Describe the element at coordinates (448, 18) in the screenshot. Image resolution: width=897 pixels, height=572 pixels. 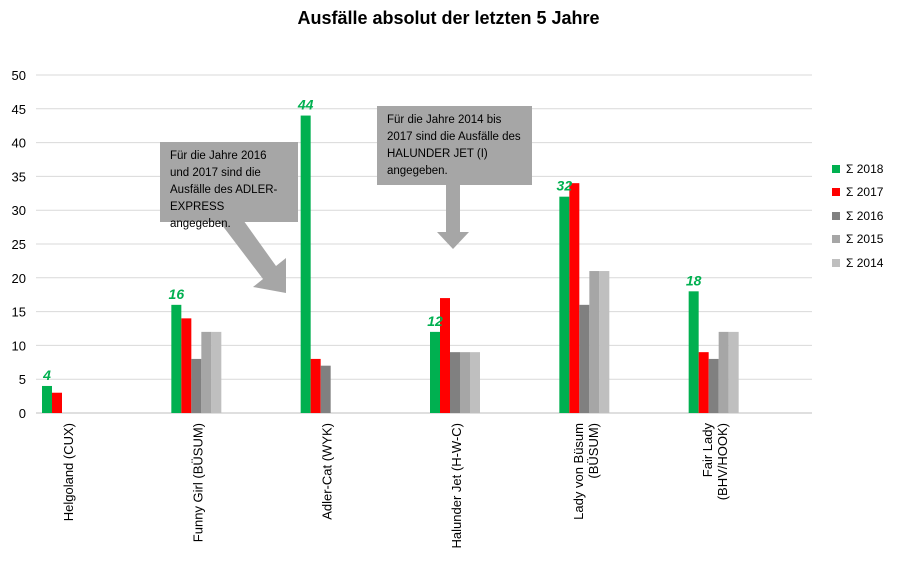
I see `chart-title: Ausfälle absolut der letzten 5 Jahre` at that location.